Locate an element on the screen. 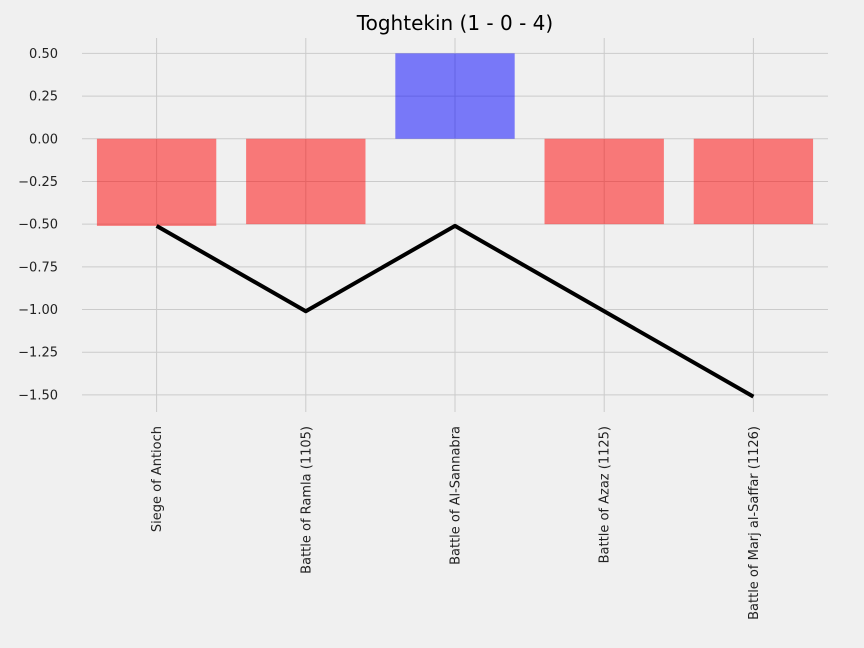 The image size is (864, 648). y-tick-label: 0.25 is located at coordinates (43, 97).